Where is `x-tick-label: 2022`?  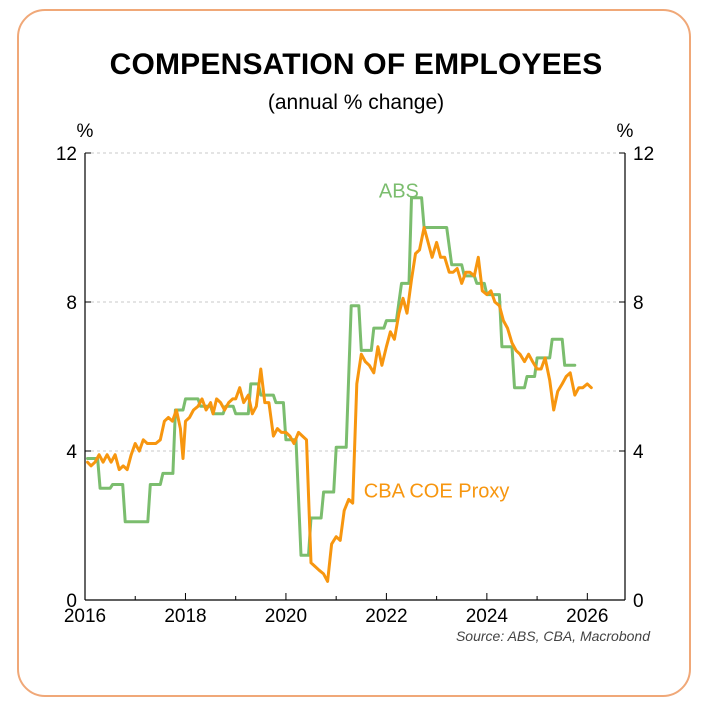 x-tick-label: 2022 is located at coordinates (386, 616).